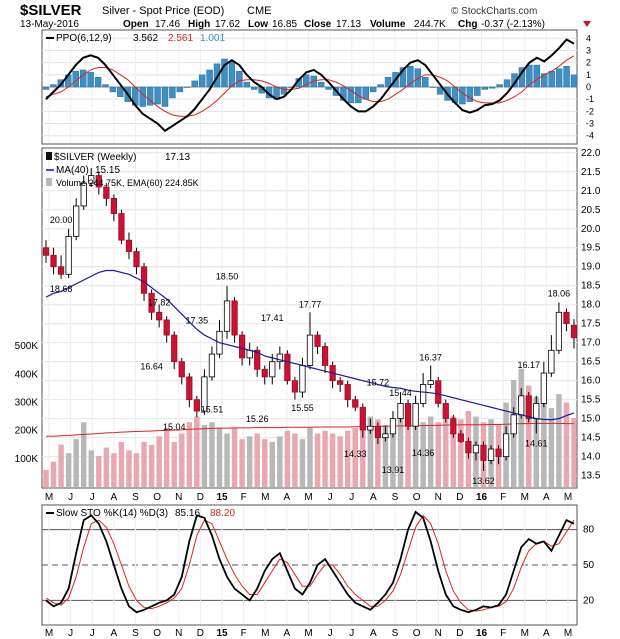  What do you see at coordinates (438, 633) in the screenshot?
I see `sto-x-tick: N` at bounding box center [438, 633].